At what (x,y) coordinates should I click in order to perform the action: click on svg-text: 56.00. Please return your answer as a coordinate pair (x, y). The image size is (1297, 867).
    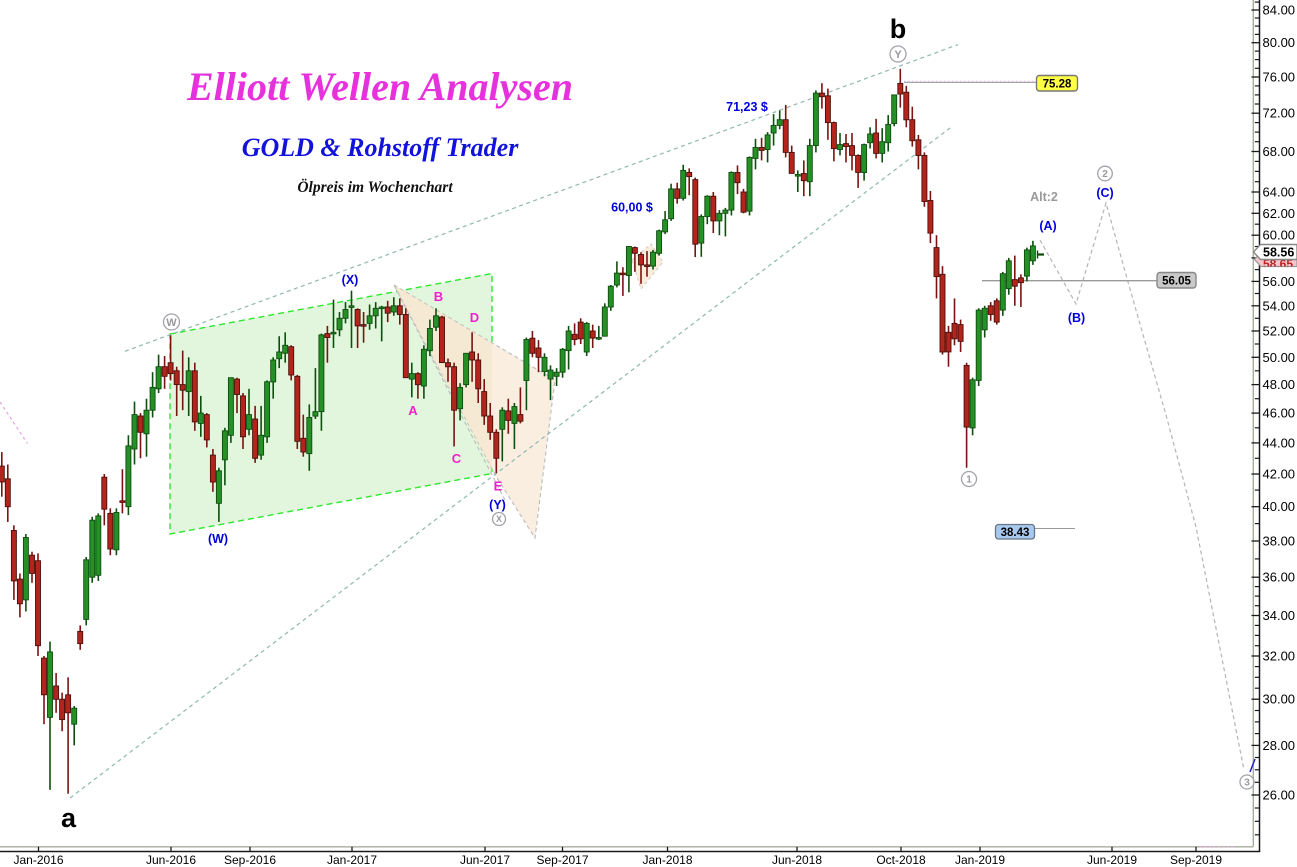
    Looking at the image, I should click on (1279, 281).